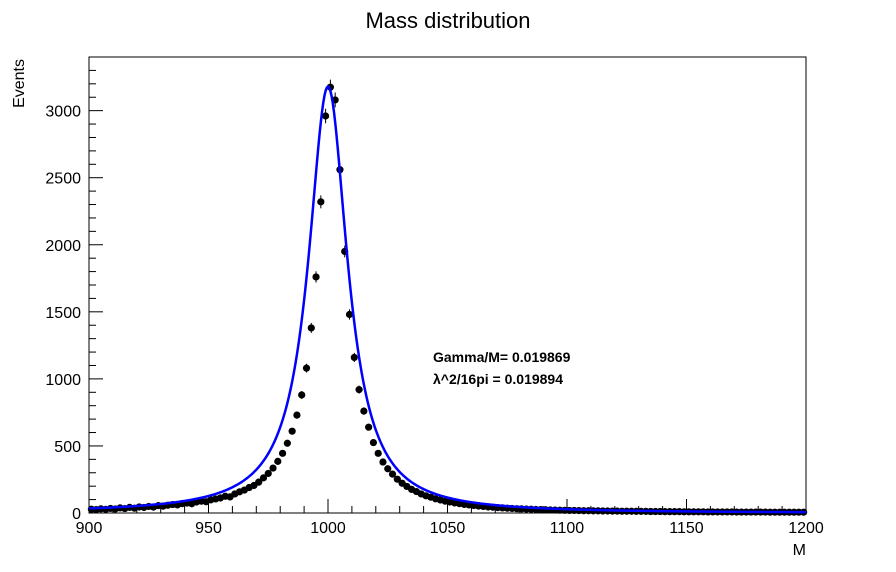  What do you see at coordinates (686, 528) in the screenshot?
I see `x-tick-label: 1150` at bounding box center [686, 528].